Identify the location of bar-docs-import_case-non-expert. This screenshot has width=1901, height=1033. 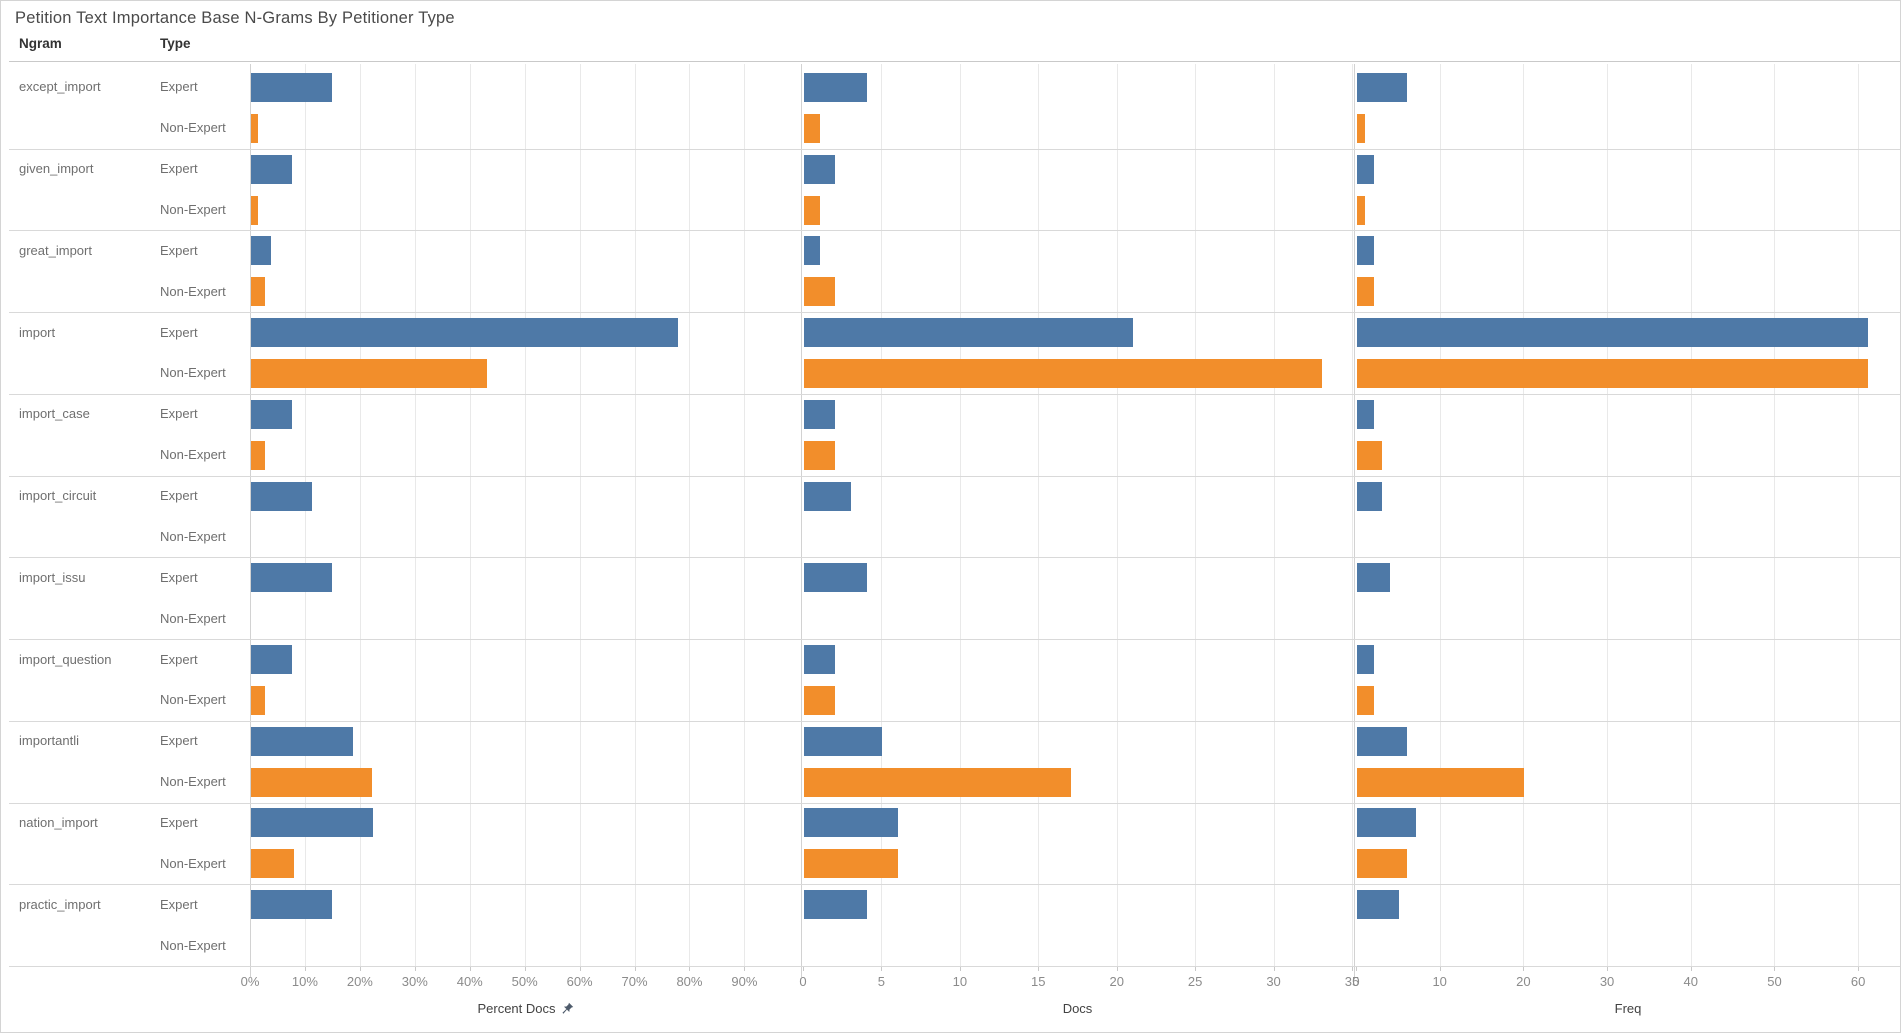
(820, 455).